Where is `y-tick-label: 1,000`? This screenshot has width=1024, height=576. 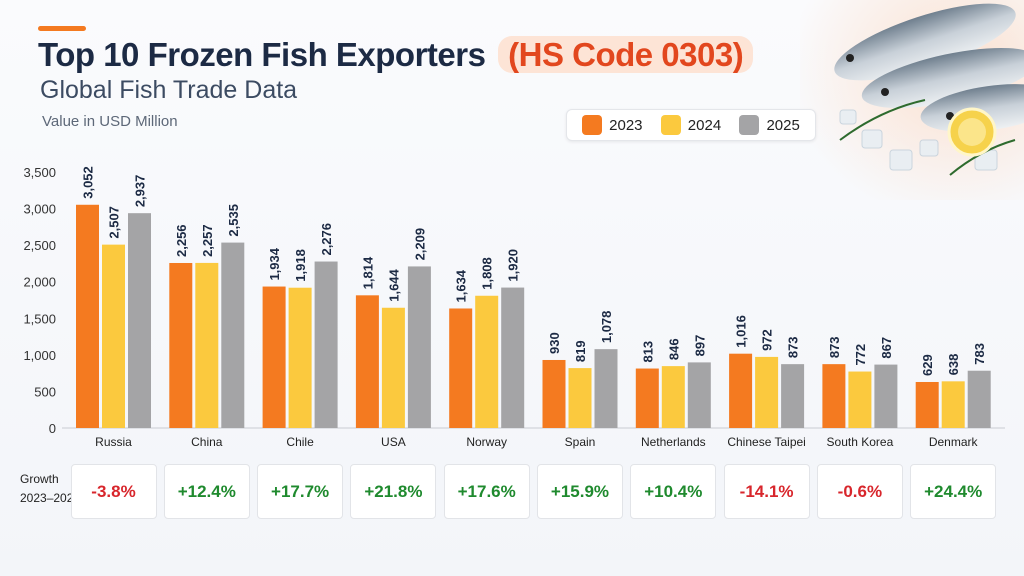
y-tick-label: 1,000 is located at coordinates (39, 355).